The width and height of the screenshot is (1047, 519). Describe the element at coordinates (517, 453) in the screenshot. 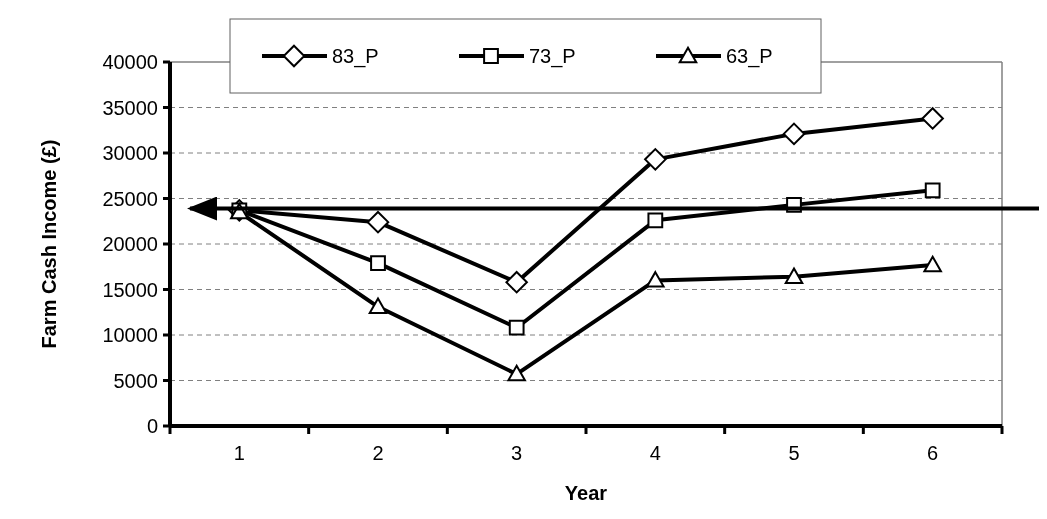

I see `x-tick-label: 3` at that location.